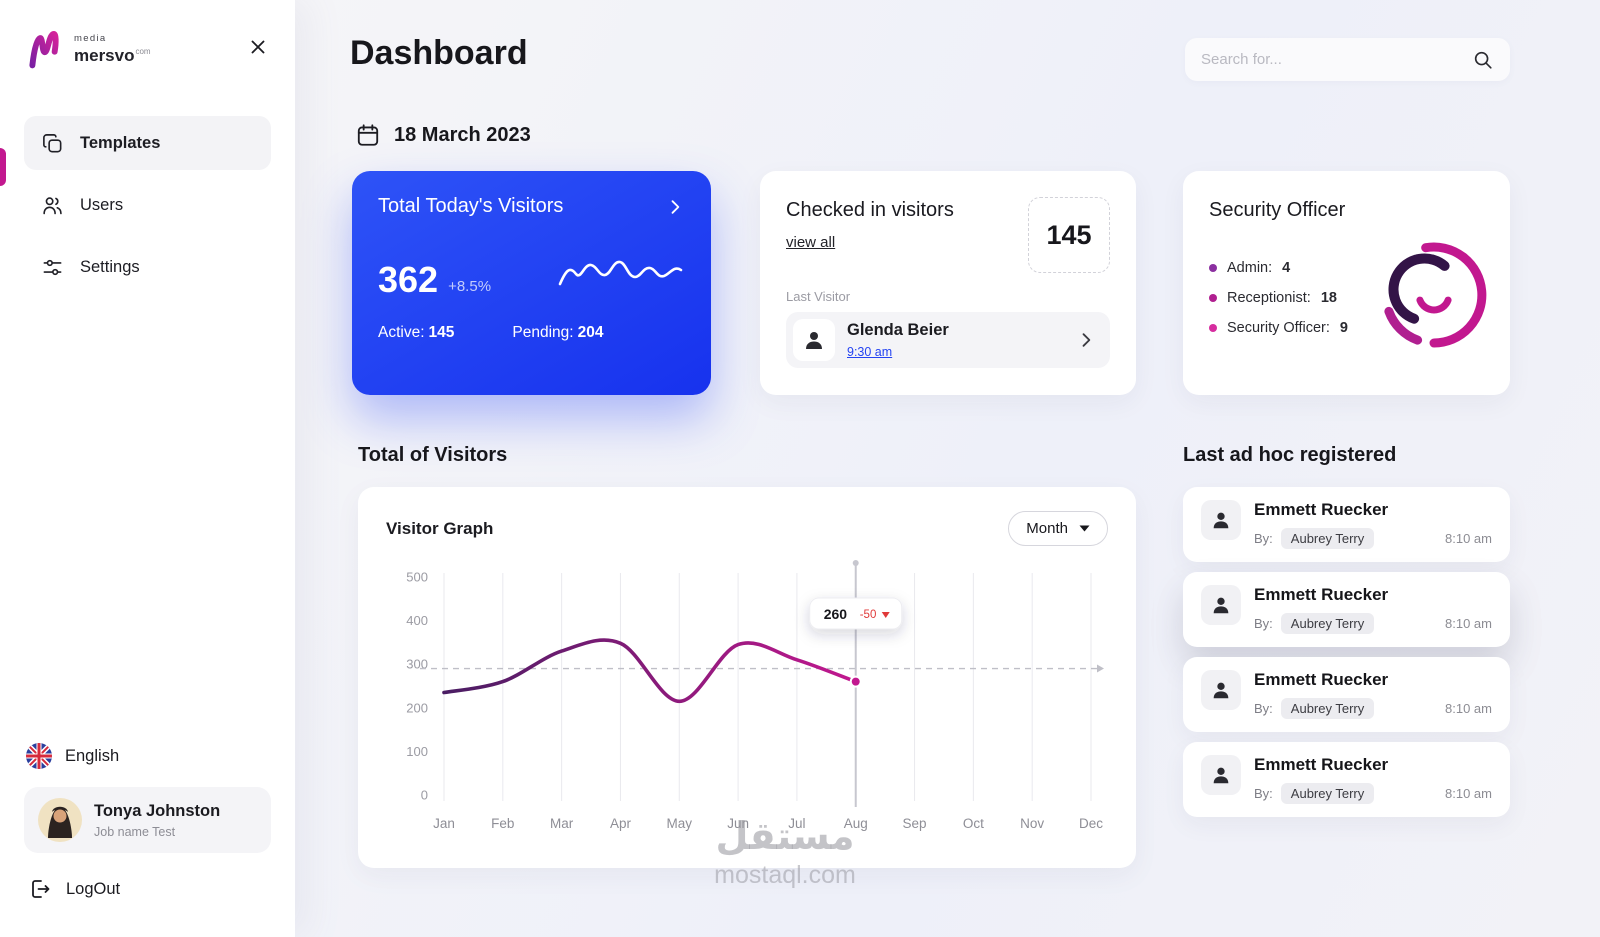 This screenshot has height=937, width=1600. I want to click on svg-text: Apr, so click(621, 823).